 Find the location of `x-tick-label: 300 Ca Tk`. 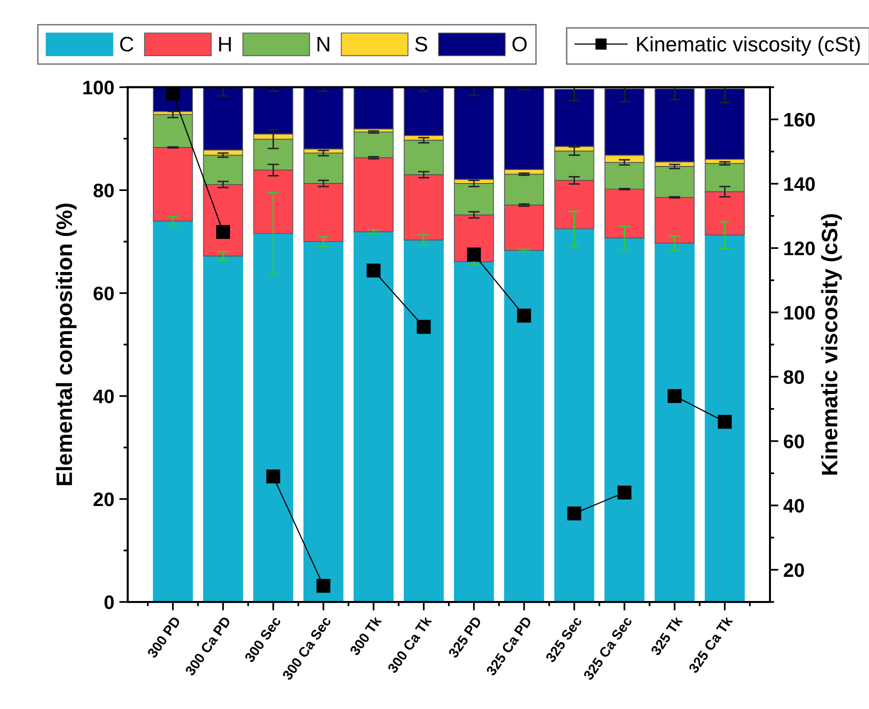

x-tick-label: 300 Ca Tk is located at coordinates (409, 644).